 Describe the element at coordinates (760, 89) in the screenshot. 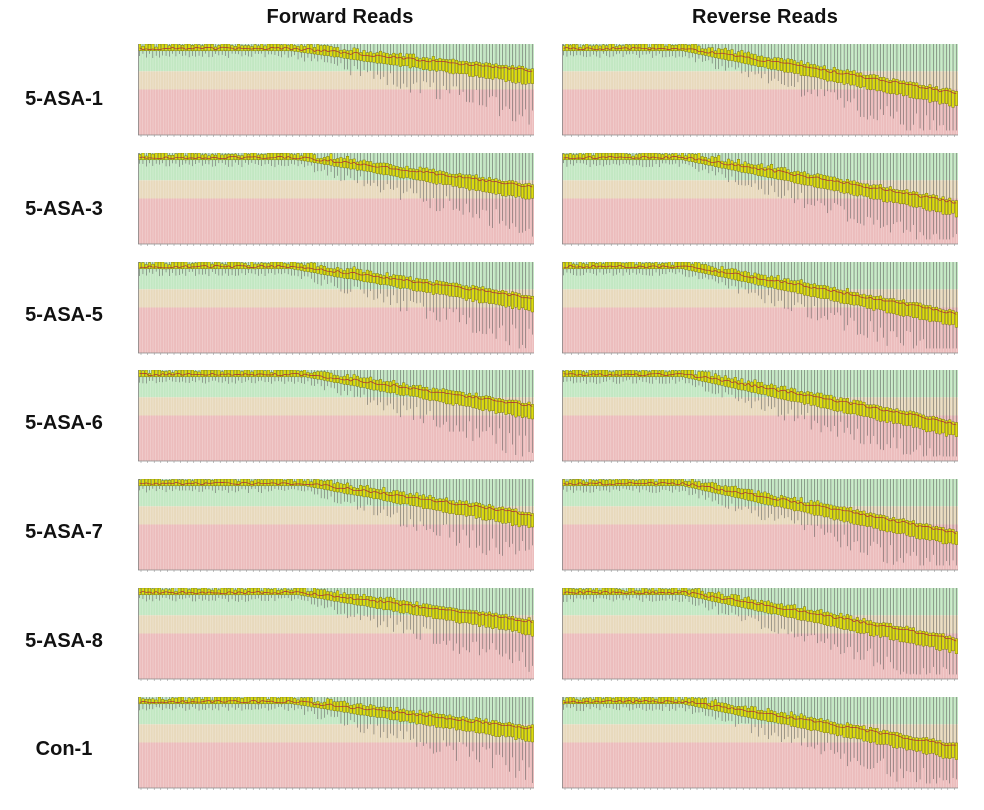

I see `grid-stripes` at that location.